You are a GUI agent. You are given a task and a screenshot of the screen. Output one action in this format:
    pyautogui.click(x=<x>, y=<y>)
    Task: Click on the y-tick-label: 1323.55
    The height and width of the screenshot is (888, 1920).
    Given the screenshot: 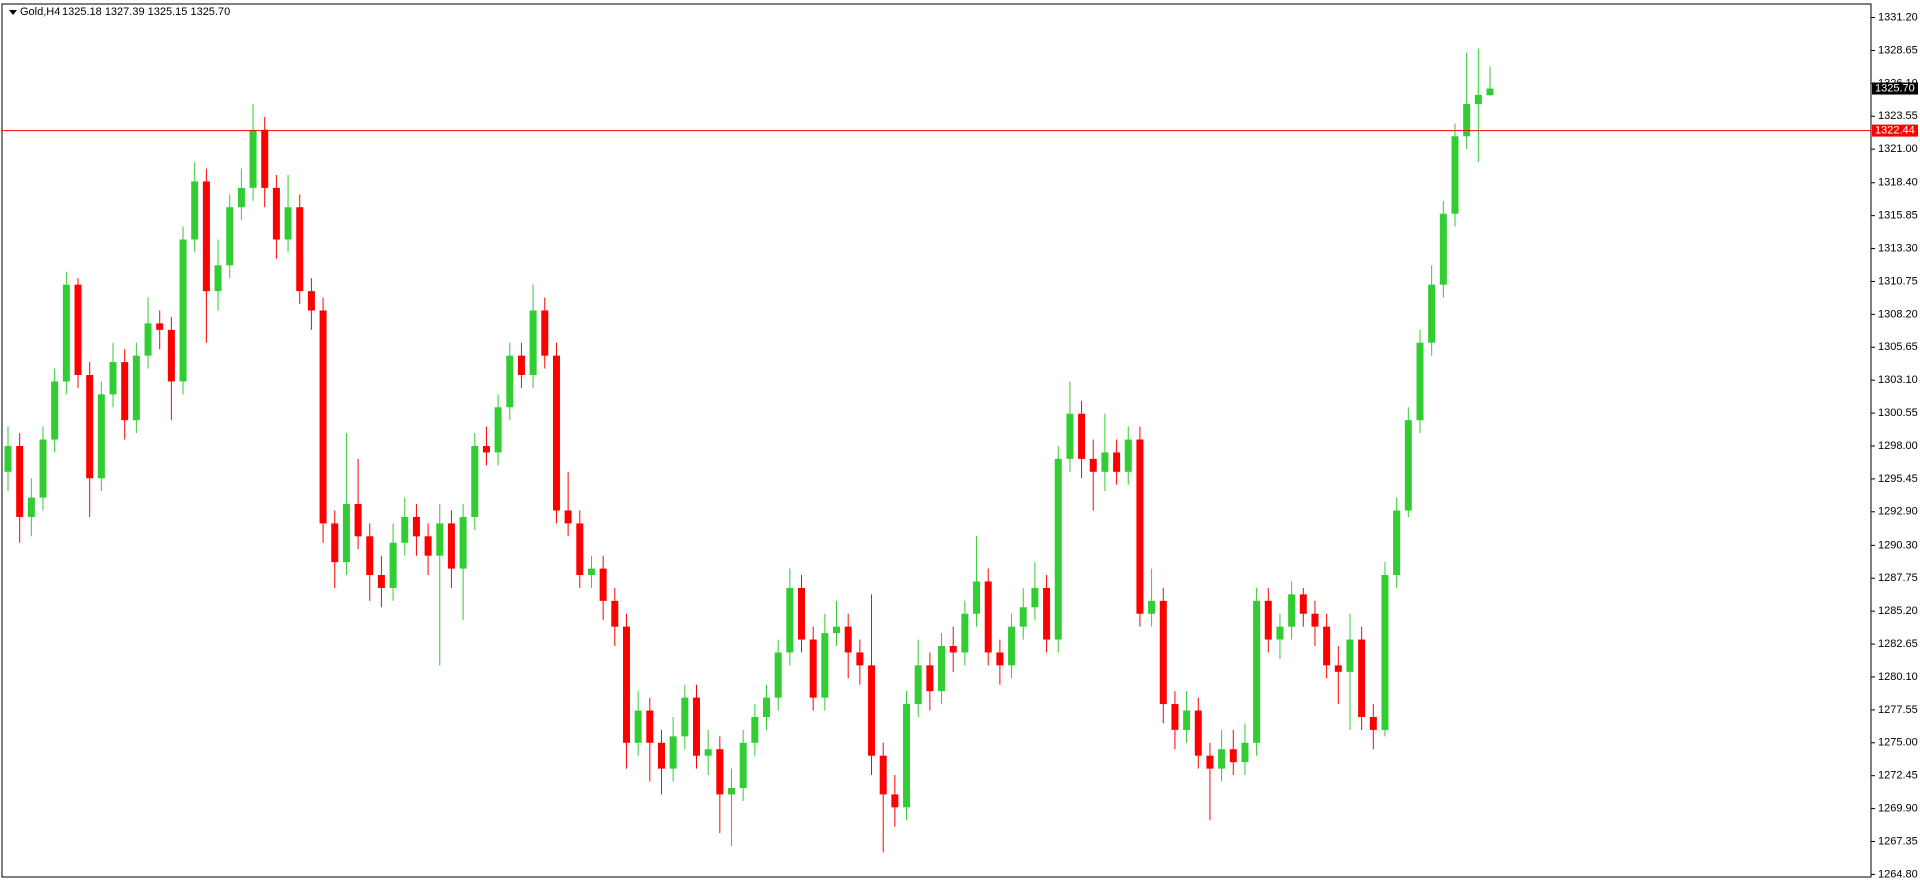 What is the action you would take?
    pyautogui.click(x=1898, y=116)
    